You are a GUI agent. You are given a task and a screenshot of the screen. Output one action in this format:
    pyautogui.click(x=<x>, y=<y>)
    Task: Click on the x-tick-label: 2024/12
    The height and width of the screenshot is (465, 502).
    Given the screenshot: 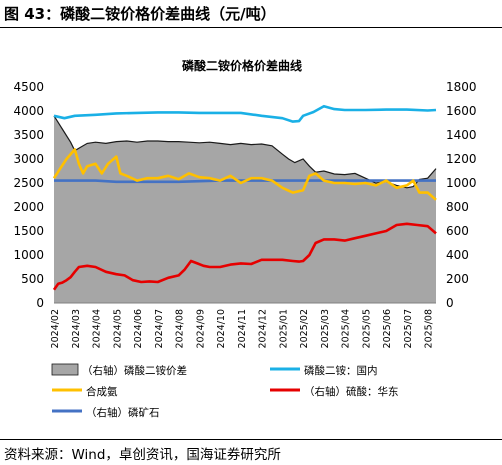 What is the action you would take?
    pyautogui.click(x=263, y=328)
    